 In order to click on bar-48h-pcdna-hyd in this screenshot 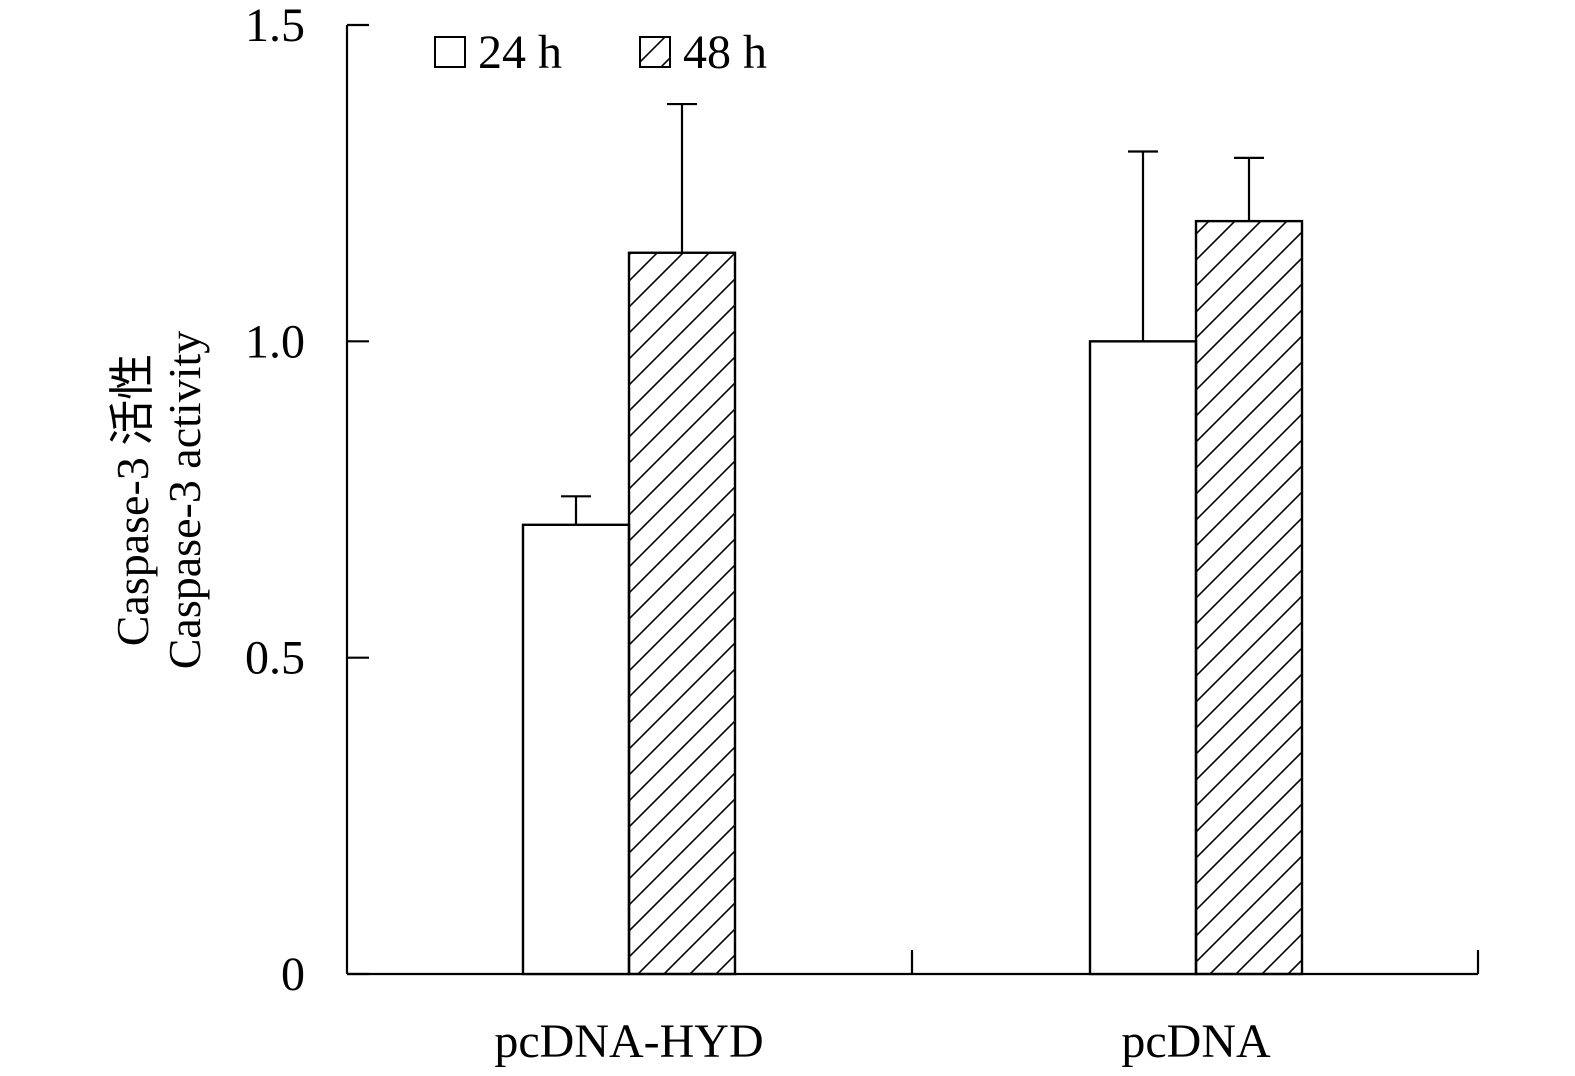, I will do `click(682, 613)`.